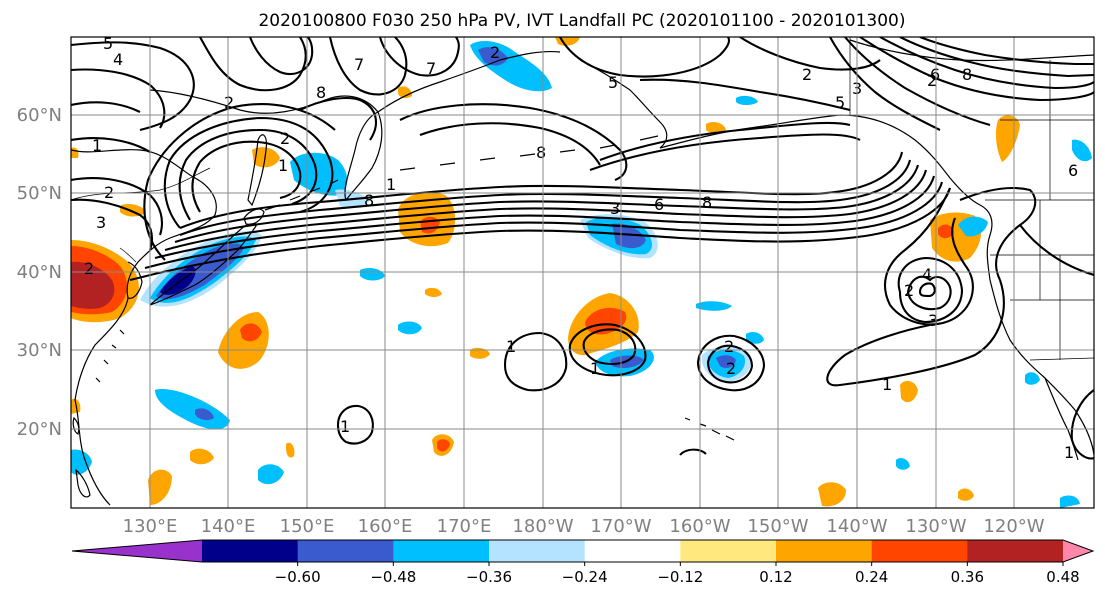 The height and width of the screenshot is (601, 1105). I want to click on lon-label-180w: 180°W, so click(542, 526).